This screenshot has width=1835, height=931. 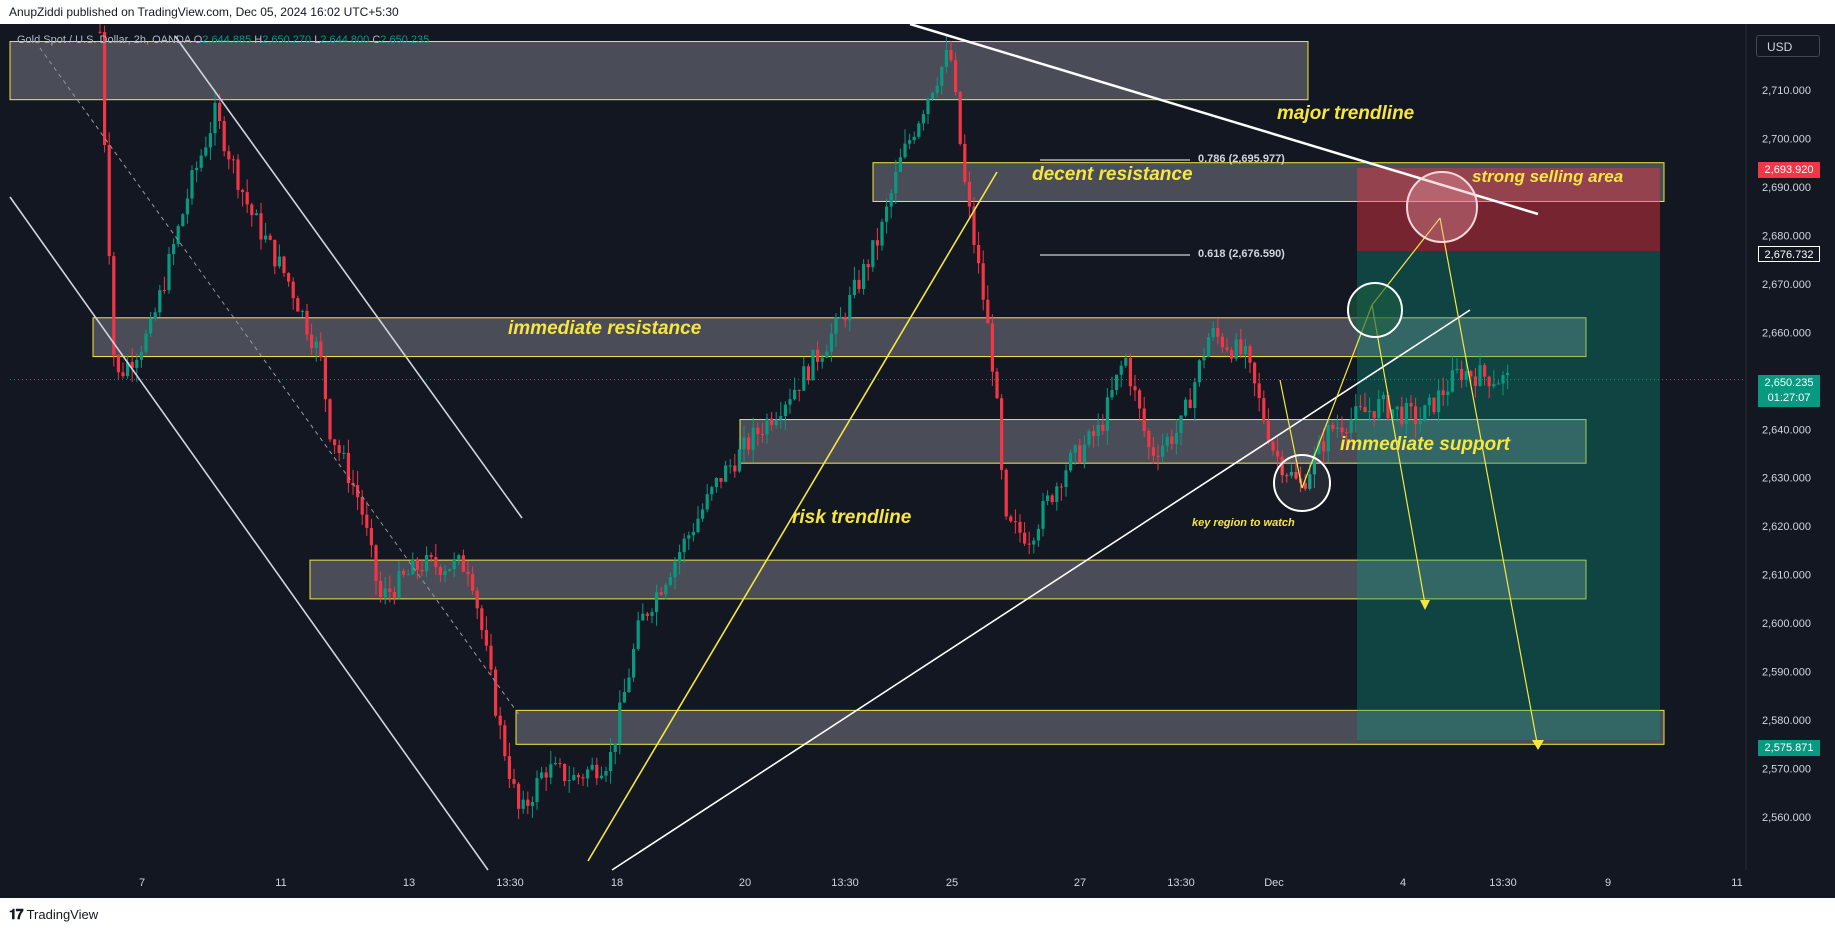 I want to click on y-tick-label: 2,640.000, so click(x=1786, y=430).